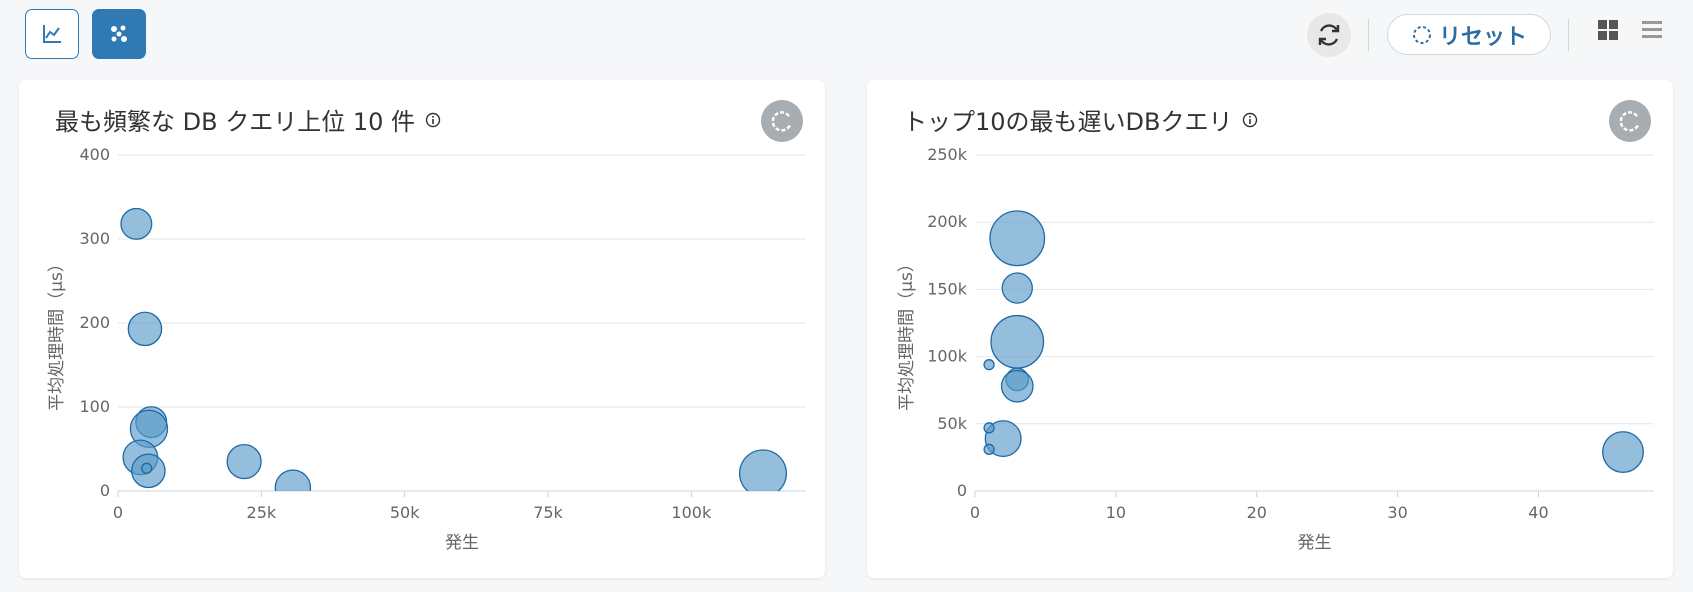 Image resolution: width=1693 pixels, height=592 pixels. What do you see at coordinates (262, 512) in the screenshot?
I see `x-tick-label: 25k` at bounding box center [262, 512].